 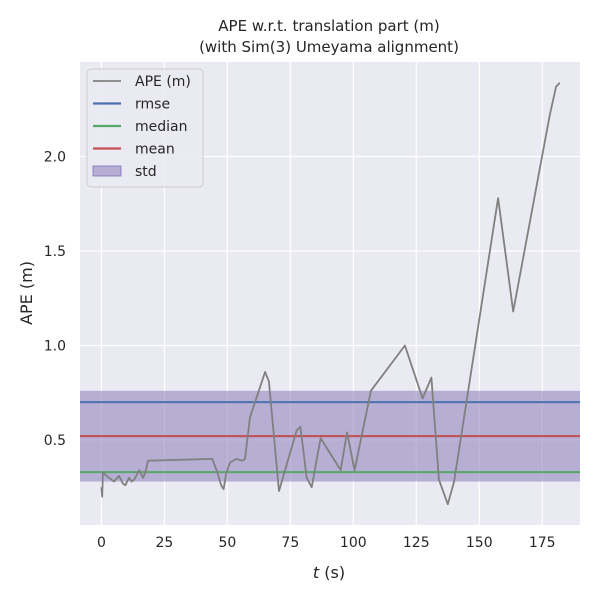 What do you see at coordinates (164, 543) in the screenshot?
I see `x-tick-label: 25` at bounding box center [164, 543].